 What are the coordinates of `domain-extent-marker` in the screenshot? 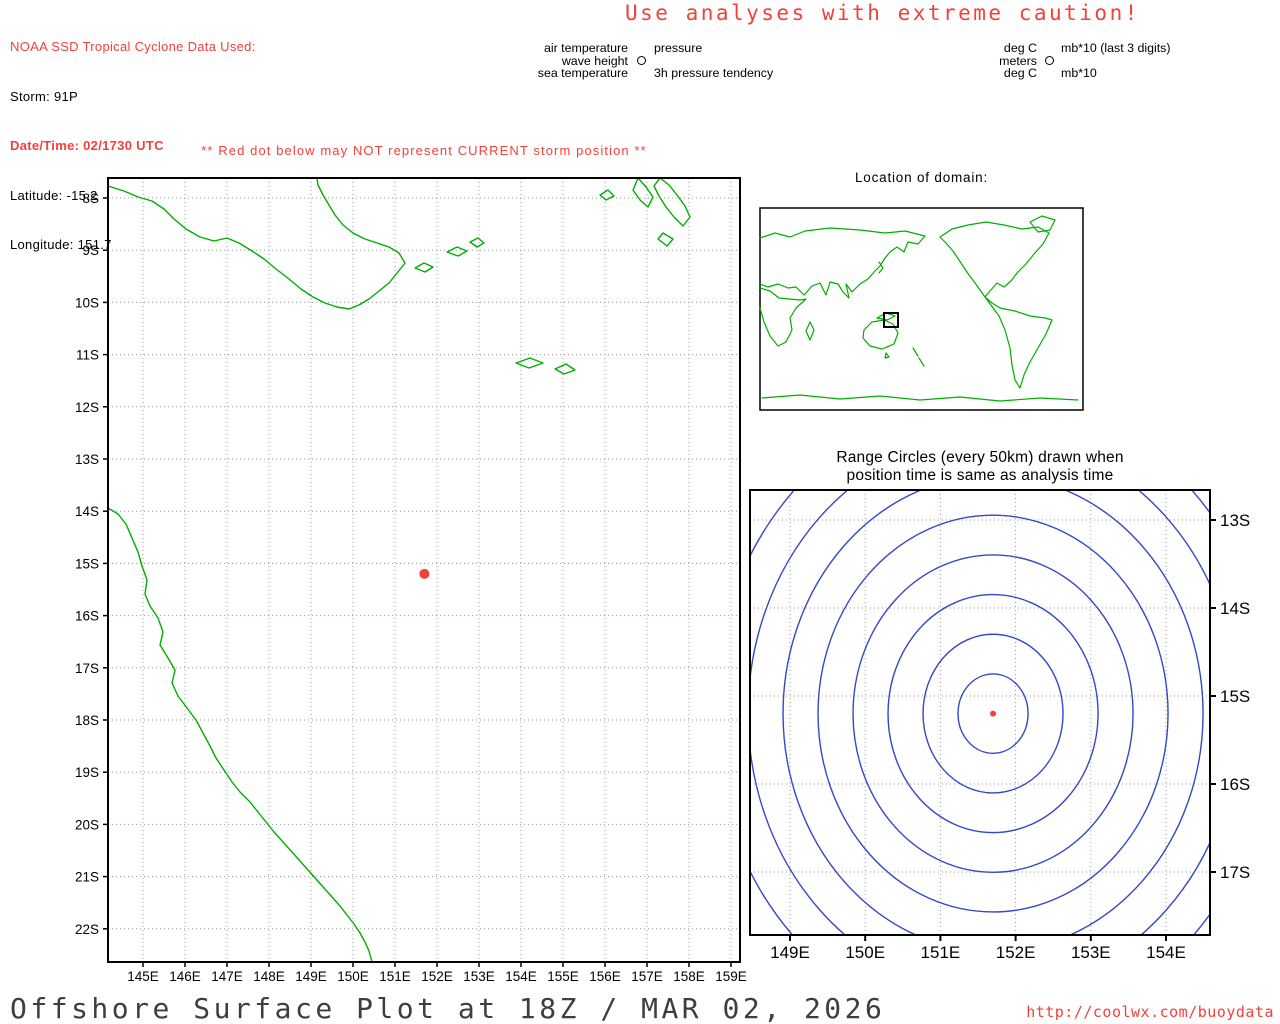 It's located at (891, 320).